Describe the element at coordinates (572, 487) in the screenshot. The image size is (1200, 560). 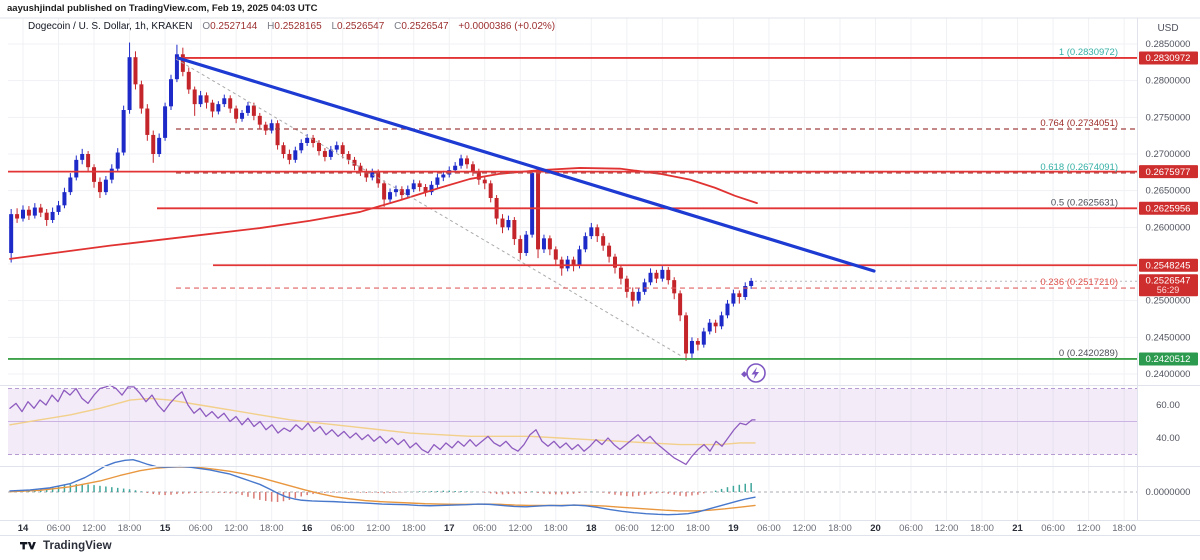
I see `macd-indicator` at that location.